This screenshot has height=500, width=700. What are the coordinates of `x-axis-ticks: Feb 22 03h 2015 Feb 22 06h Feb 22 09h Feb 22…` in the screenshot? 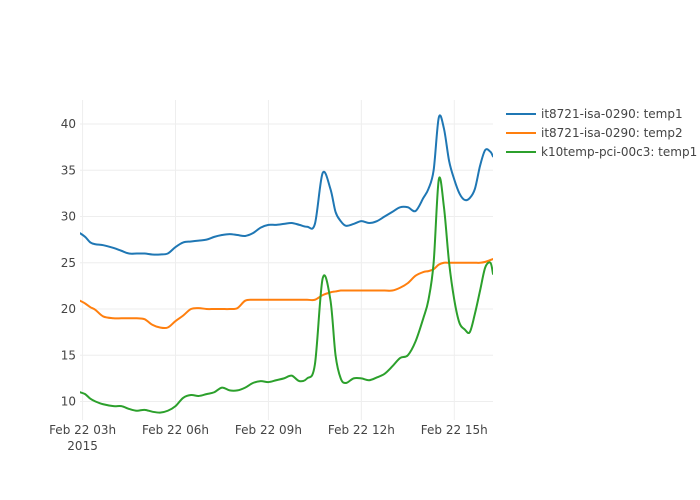 It's located at (268, 438).